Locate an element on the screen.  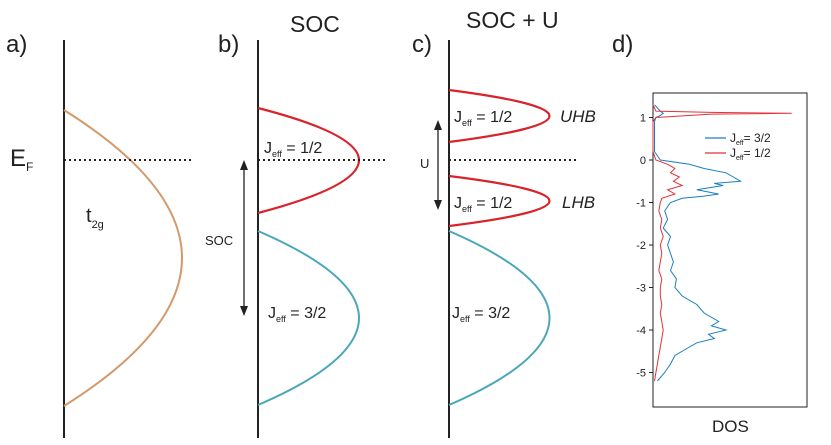
dos-frame is located at coordinates (730, 250).